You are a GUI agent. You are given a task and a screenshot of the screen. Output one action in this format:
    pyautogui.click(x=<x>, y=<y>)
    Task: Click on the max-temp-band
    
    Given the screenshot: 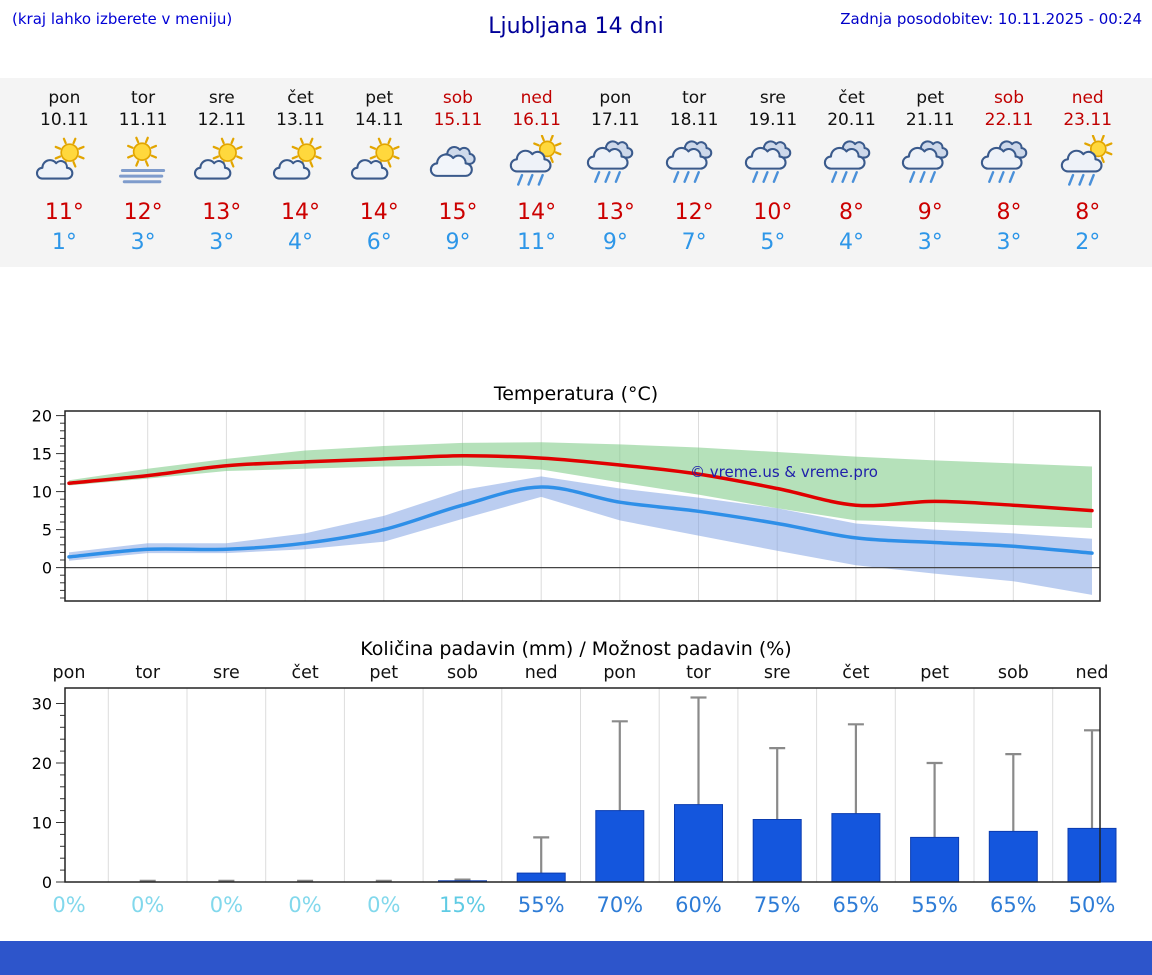 What is the action you would take?
    pyautogui.click(x=580, y=485)
    